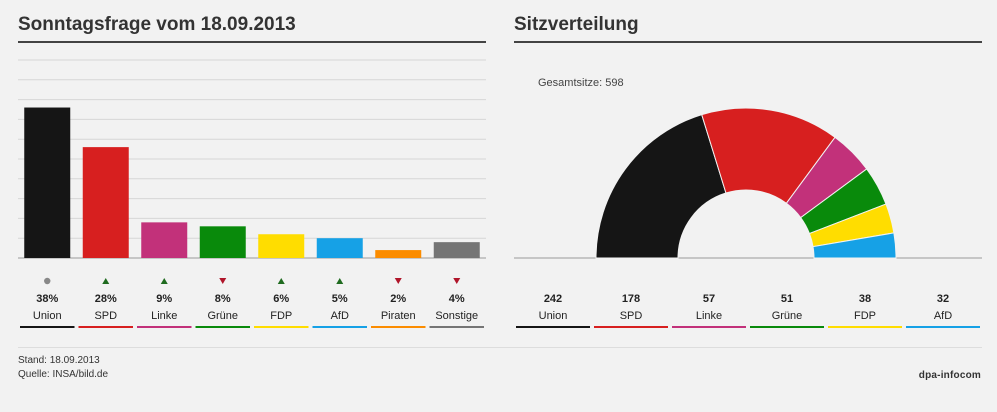 The image size is (997, 412). I want to click on seats-category-label: SPD, so click(631, 316).